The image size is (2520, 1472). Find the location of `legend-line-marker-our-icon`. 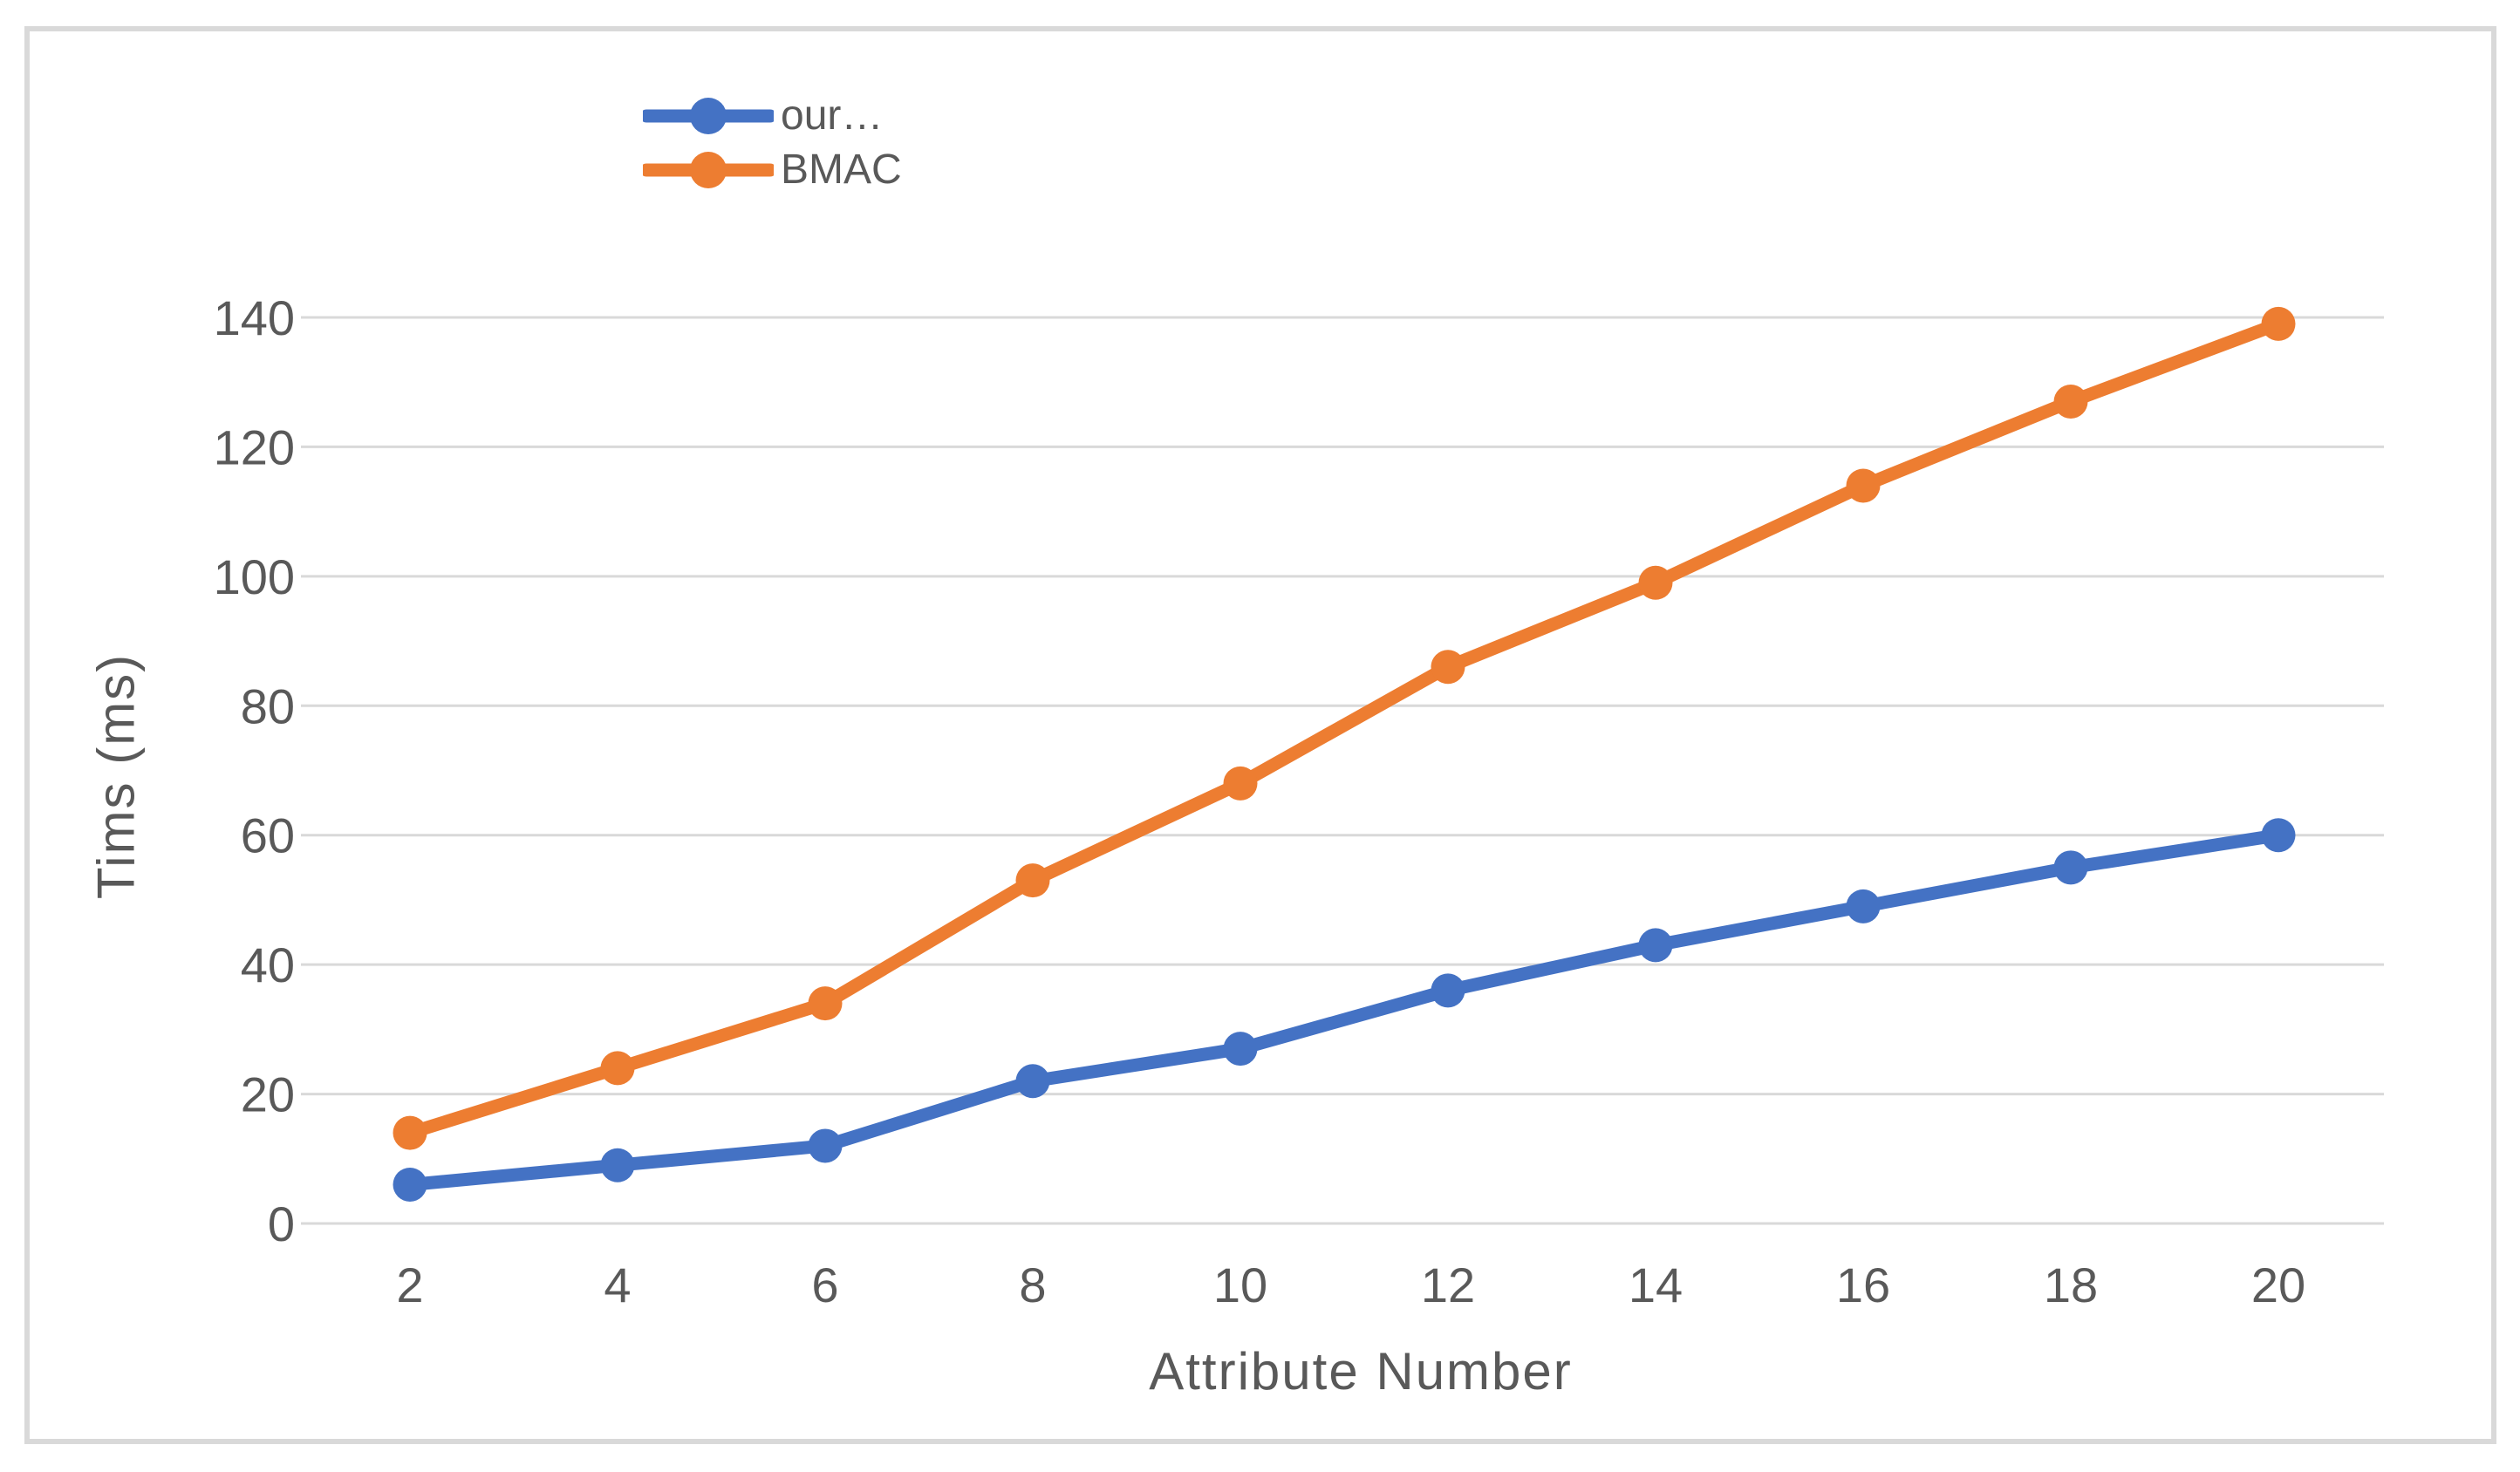

legend-line-marker-our-icon is located at coordinates (708, 116).